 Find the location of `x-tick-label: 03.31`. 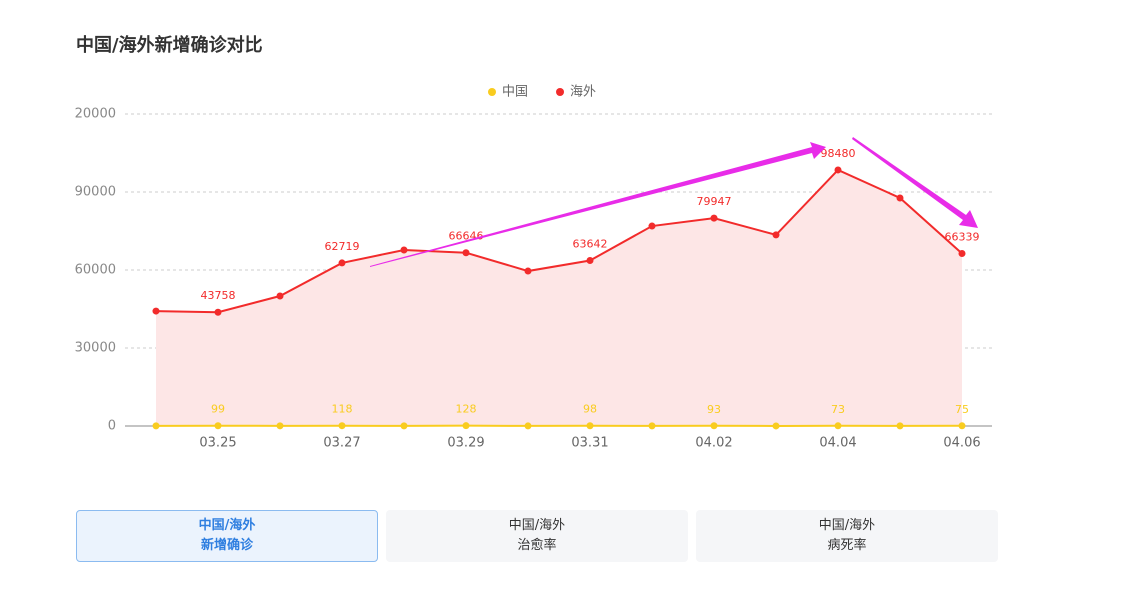

x-tick-label: 03.31 is located at coordinates (589, 443).